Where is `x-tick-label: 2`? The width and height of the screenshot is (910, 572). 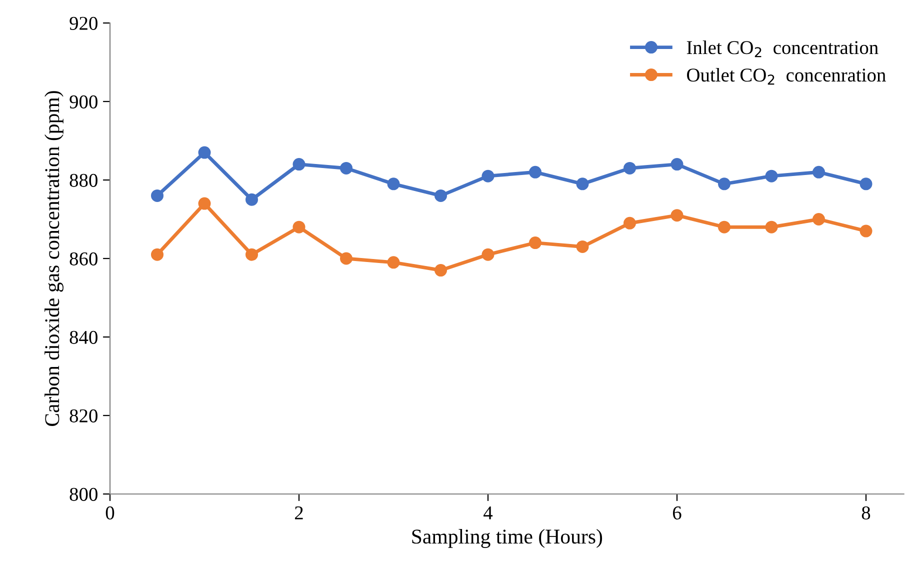 x-tick-label: 2 is located at coordinates (298, 513).